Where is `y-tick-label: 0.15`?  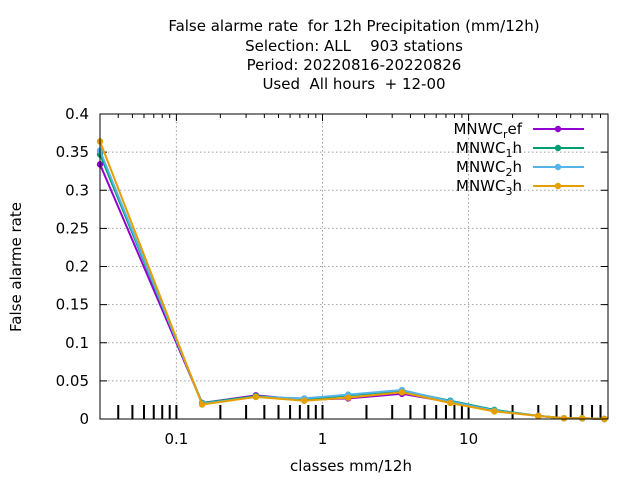
y-tick-label: 0.15 is located at coordinates (72, 305).